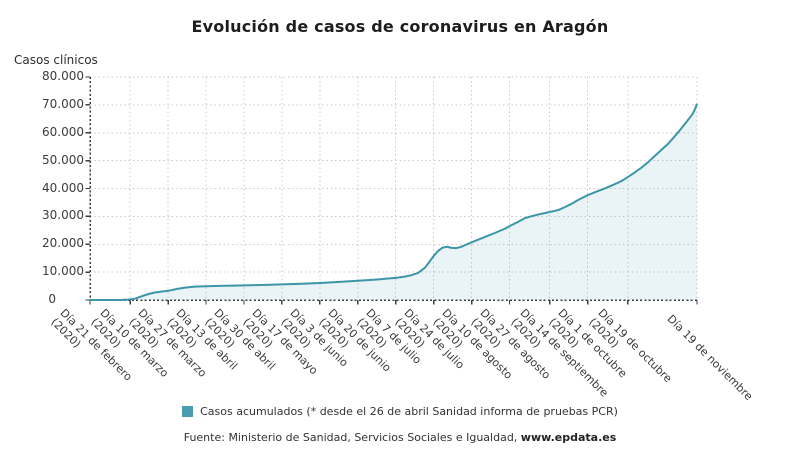  I want to click on y-tick-label: 80.000, so click(63, 76).